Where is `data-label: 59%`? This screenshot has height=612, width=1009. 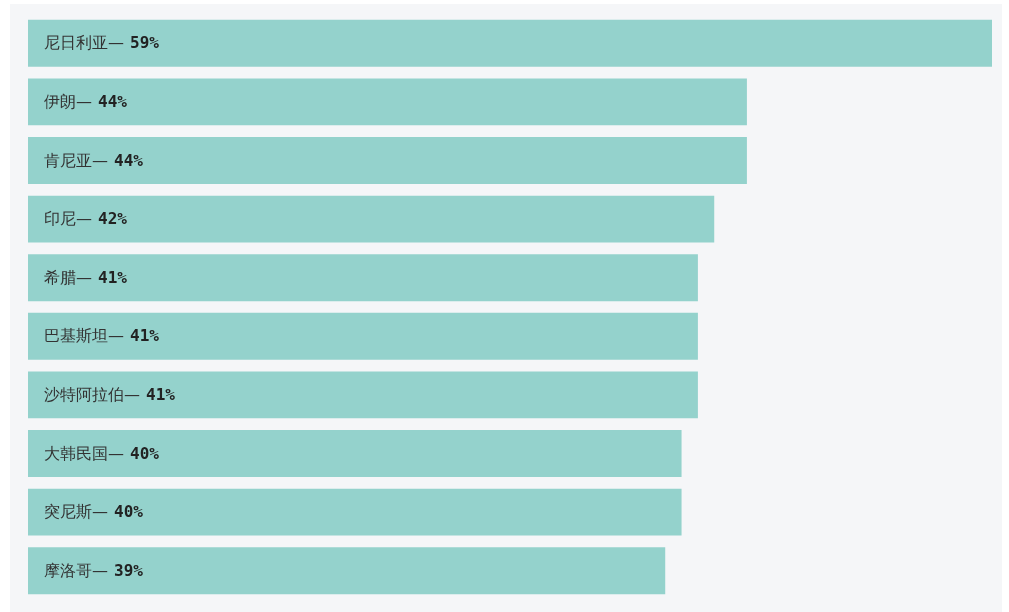
data-label: 59% is located at coordinates (145, 43).